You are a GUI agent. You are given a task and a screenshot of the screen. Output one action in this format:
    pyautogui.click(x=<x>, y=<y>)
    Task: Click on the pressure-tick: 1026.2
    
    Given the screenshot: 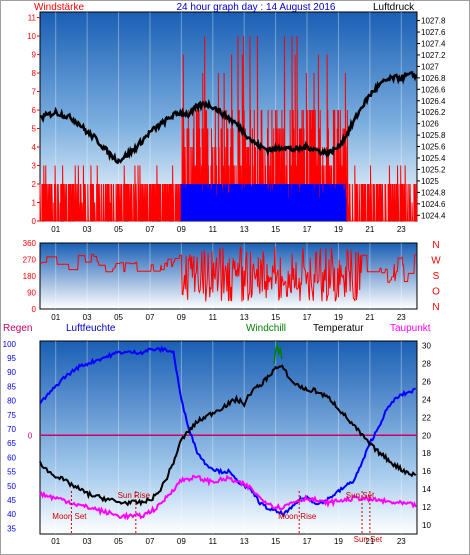 What is the action you would take?
    pyautogui.click(x=433, y=112)
    